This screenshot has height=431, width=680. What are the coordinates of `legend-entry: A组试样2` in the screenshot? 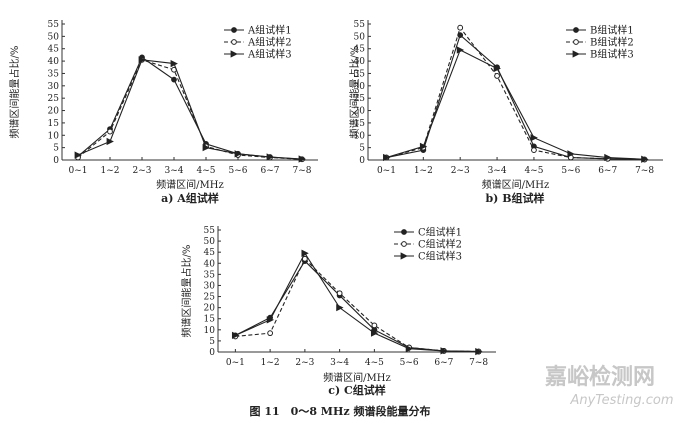 It's located at (269, 42).